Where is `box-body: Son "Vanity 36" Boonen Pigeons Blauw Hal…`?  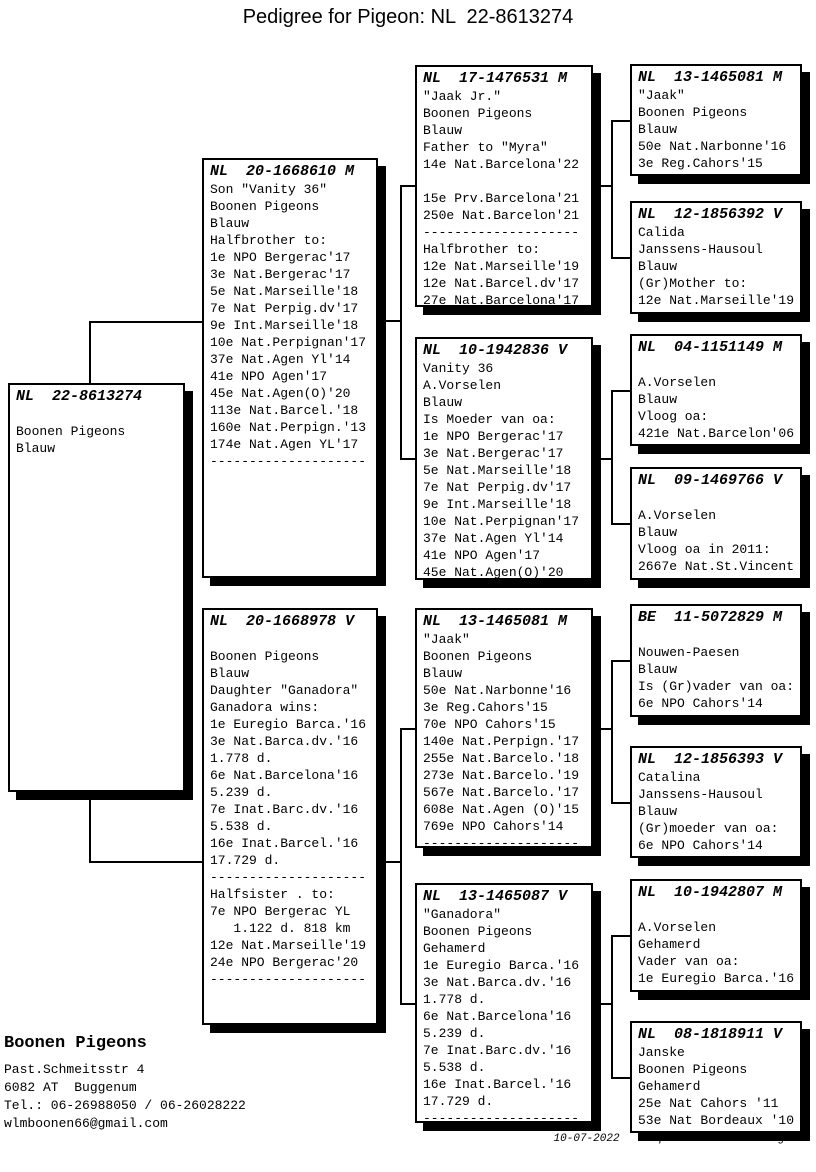
box-body: Son "Vanity 36" Boonen Pigeons Blauw Hal… is located at coordinates (288, 325).